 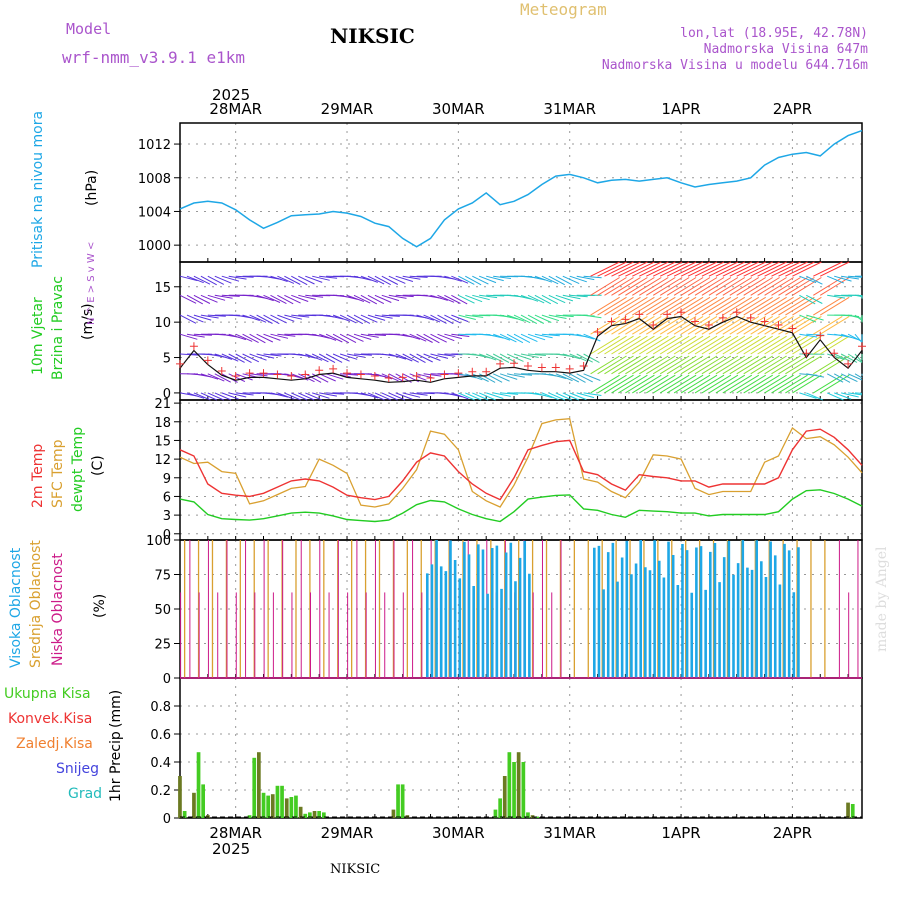 I want to click on y-tick-label: 0.4, so click(x=160, y=763).